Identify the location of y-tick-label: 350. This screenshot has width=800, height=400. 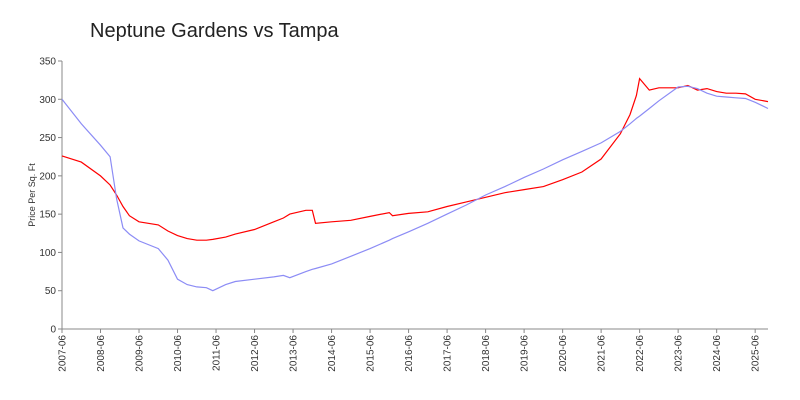
(47, 62).